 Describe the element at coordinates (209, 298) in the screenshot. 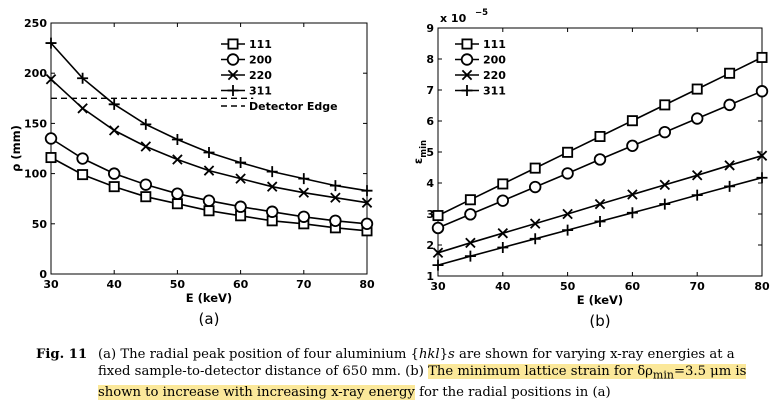

I see `x-axis-label-a: E (keV)` at that location.